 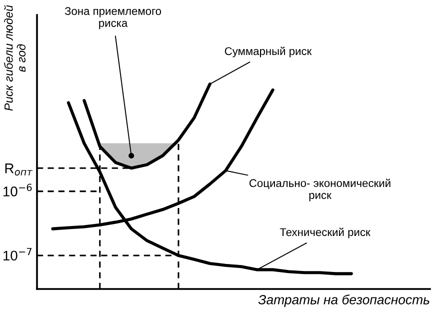 What do you see at coordinates (19, 170) in the screenshot?
I see `y-tick-label: R$_{опт}$` at bounding box center [19, 170].